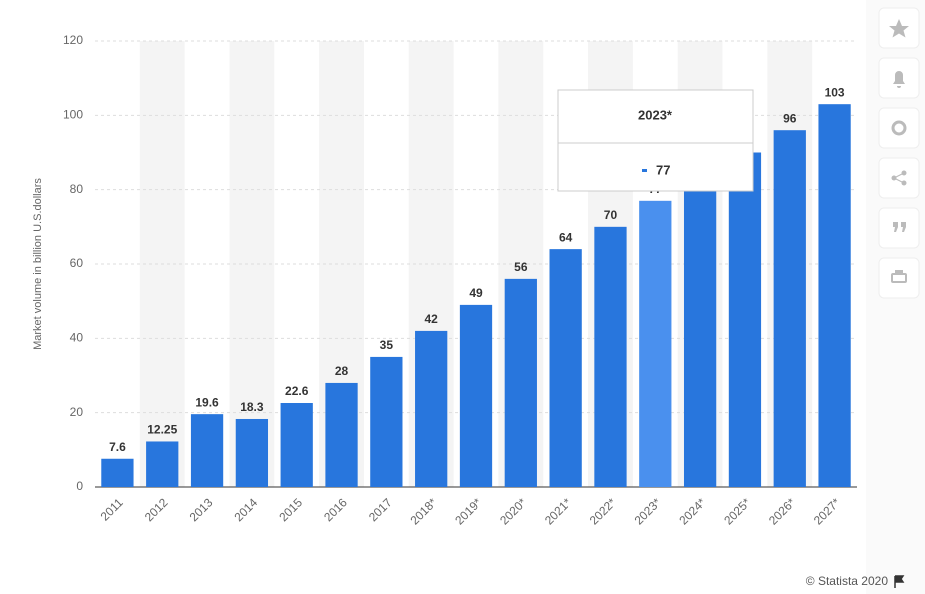  Describe the element at coordinates (252, 407) in the screenshot. I see `value-label: 18.3` at that location.